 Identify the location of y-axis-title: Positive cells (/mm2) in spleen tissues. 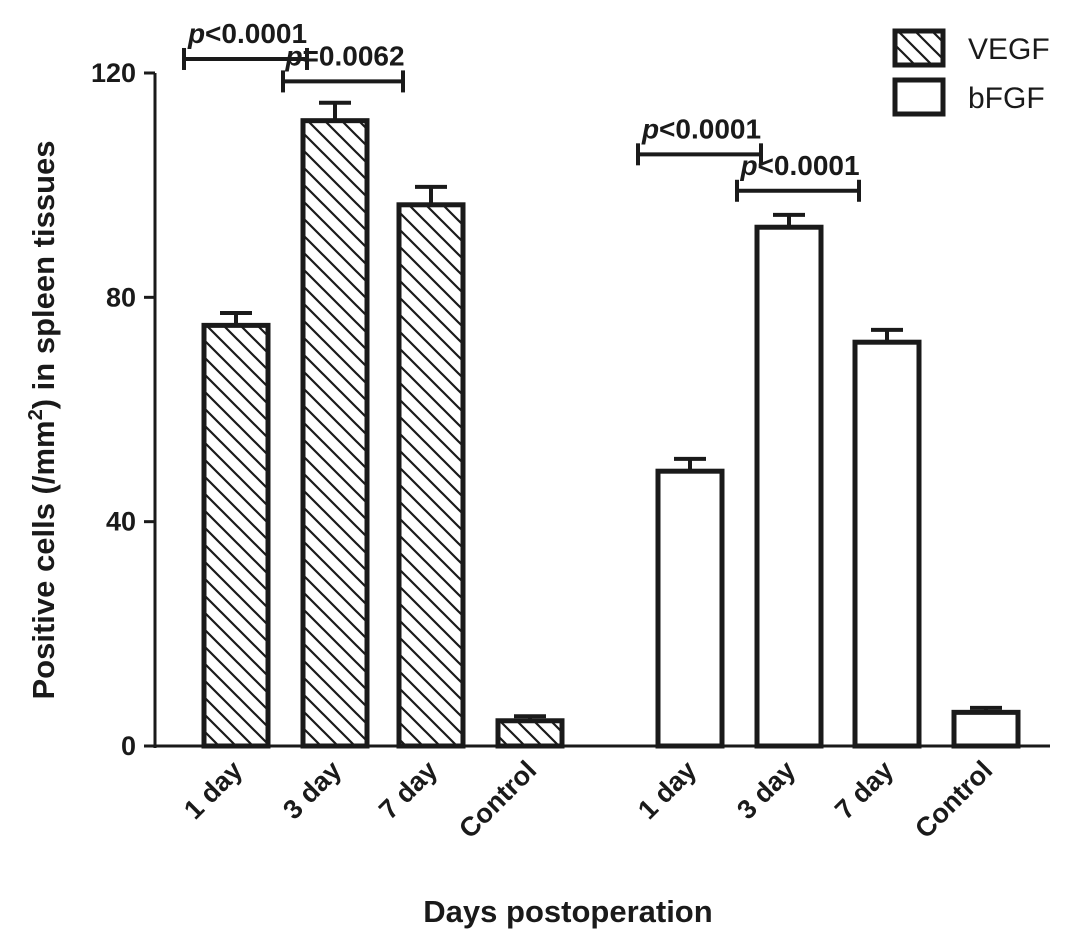
(43, 419).